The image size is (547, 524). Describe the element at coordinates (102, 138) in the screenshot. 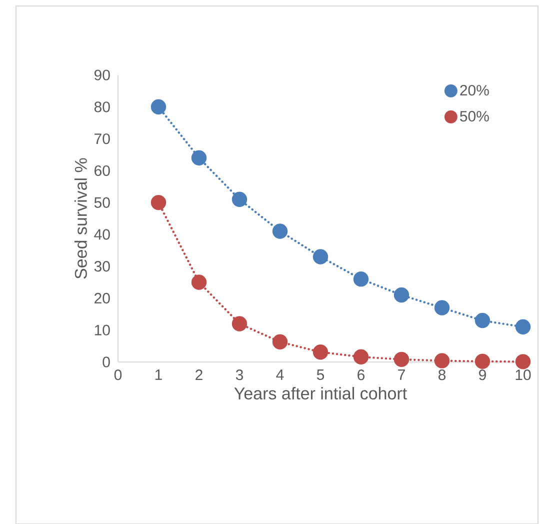

I see `y-tick-label: 70` at that location.